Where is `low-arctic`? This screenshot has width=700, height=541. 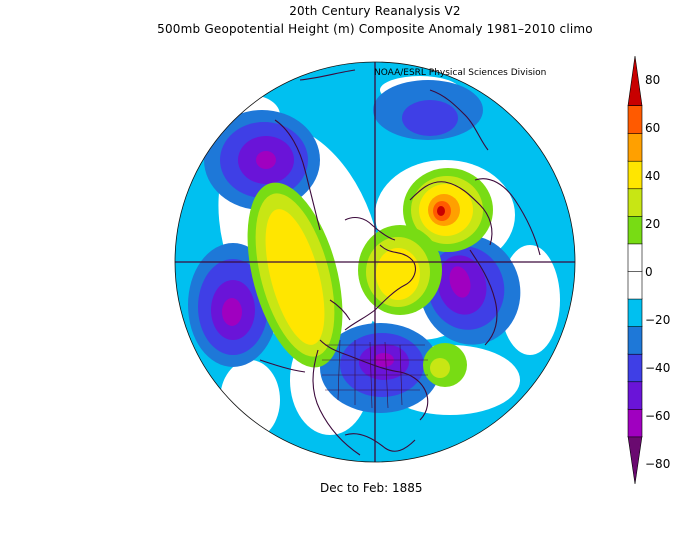 low-arctic is located at coordinates (428, 110).